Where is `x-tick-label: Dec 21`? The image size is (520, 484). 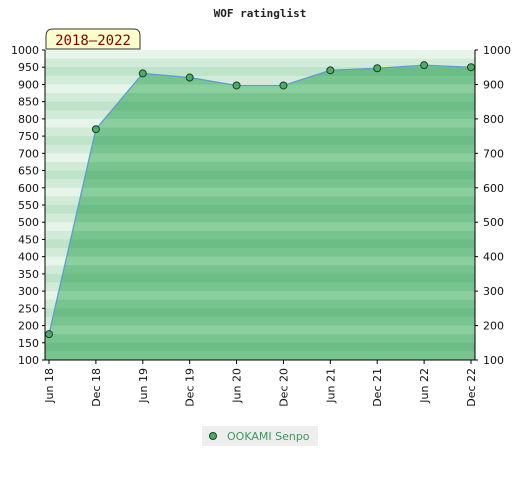
x-tick-label: Dec 21 is located at coordinates (377, 387).